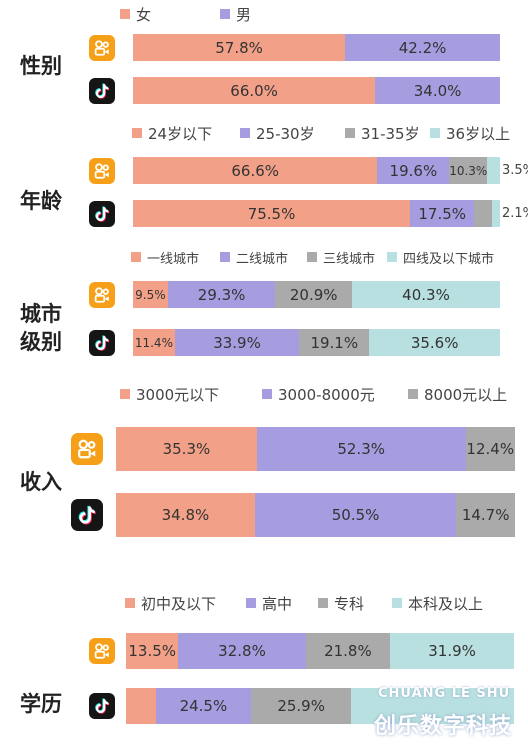  I want to click on legend-item: 本科及以上, so click(437, 603).